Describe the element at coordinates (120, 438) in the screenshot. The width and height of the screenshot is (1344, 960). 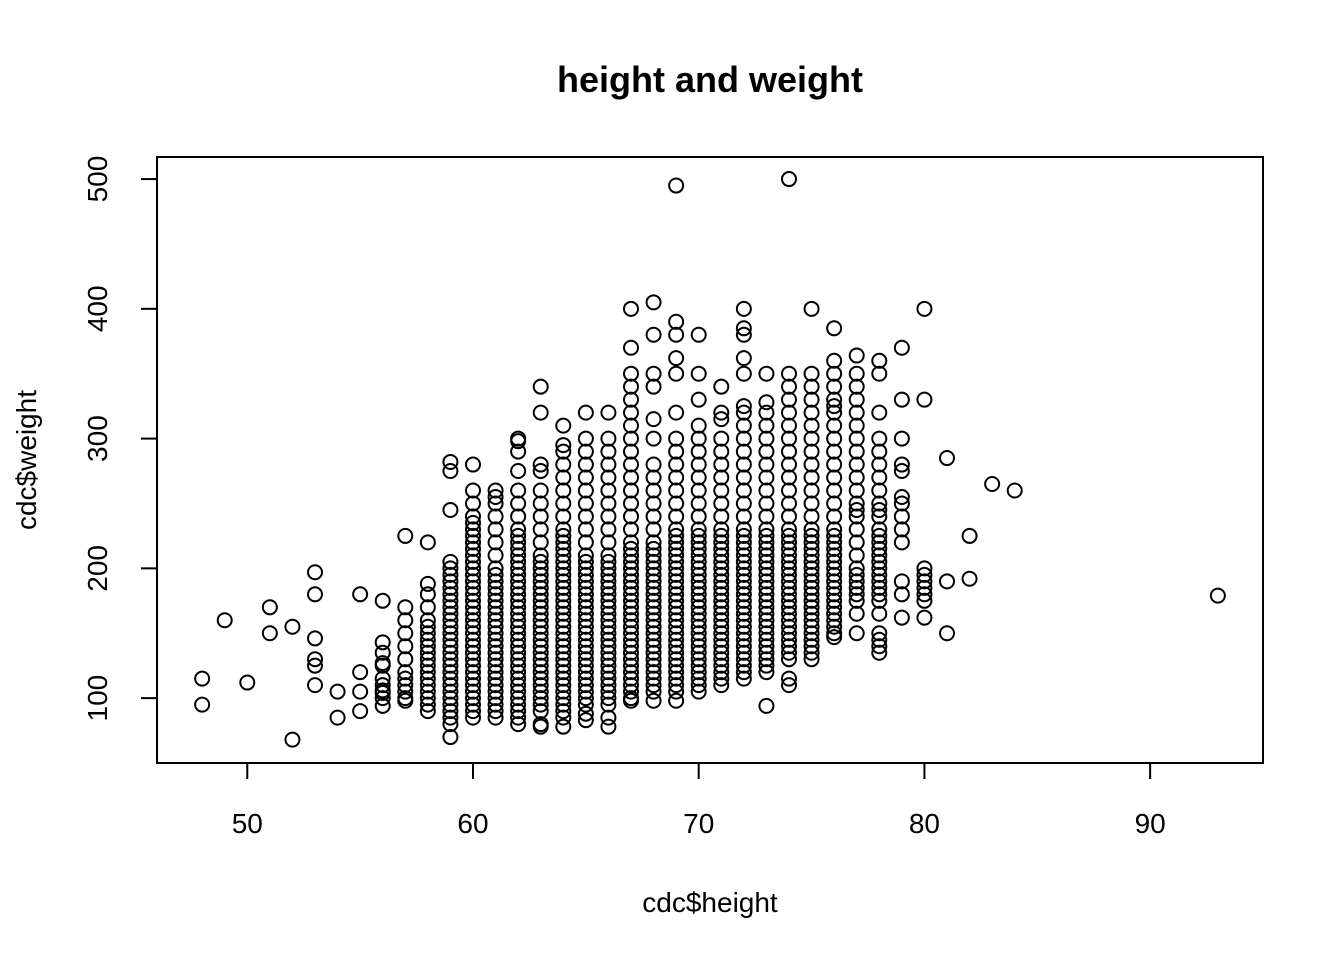
I see `y-axis: 100 200 300 400 500` at that location.